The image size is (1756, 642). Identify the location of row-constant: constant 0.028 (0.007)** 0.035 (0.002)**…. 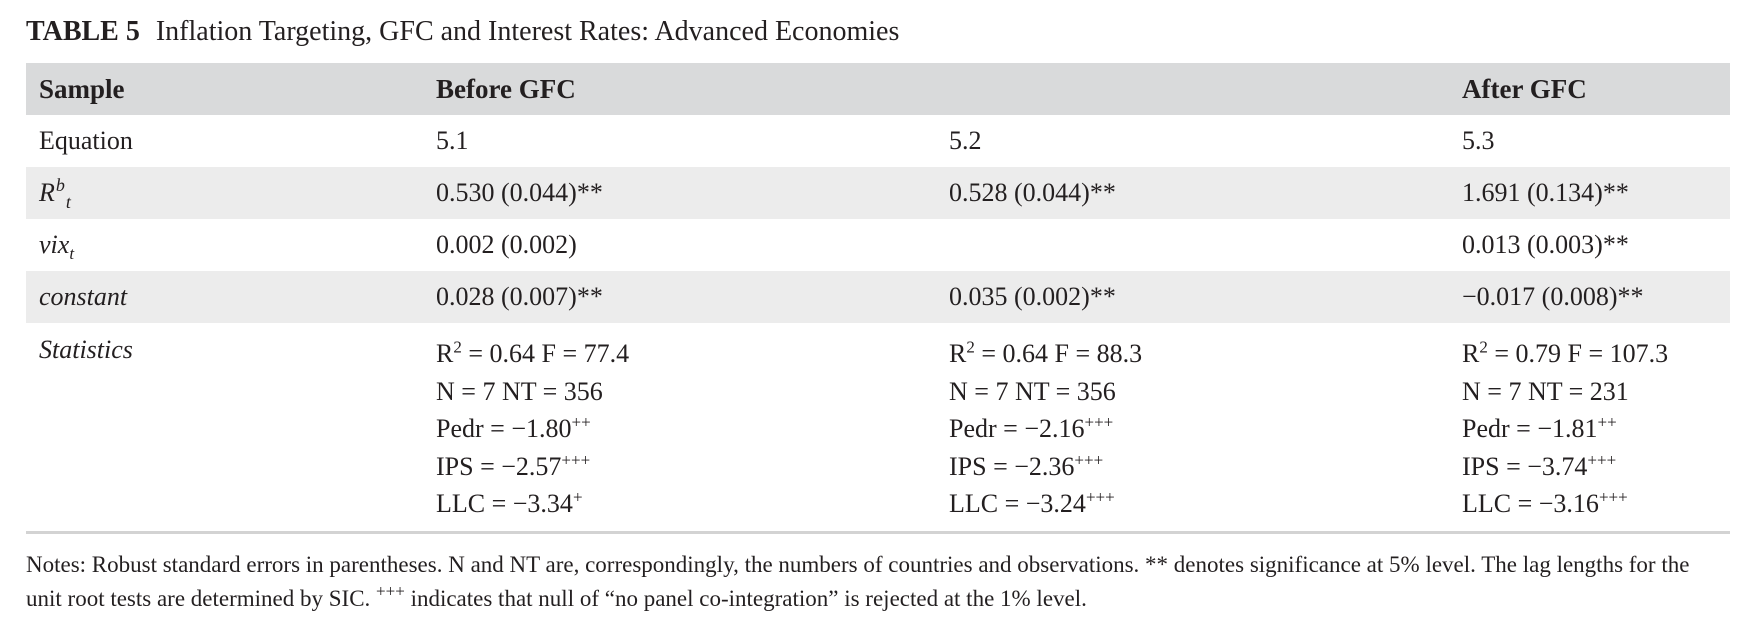
(878, 297).